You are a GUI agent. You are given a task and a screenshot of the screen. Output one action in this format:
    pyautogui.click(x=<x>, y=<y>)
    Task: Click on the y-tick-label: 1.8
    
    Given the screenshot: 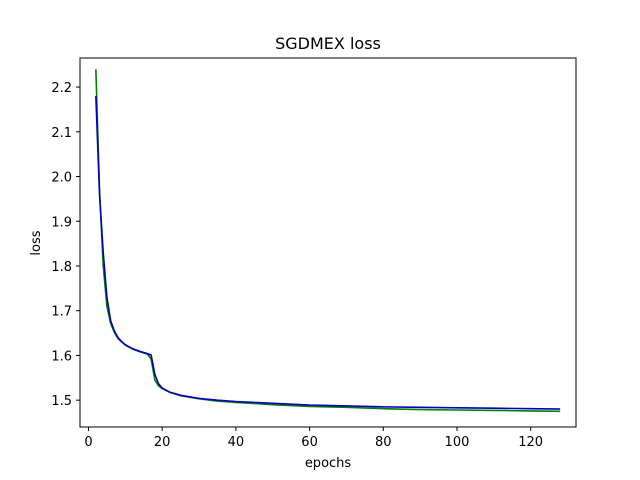 What is the action you would take?
    pyautogui.click(x=61, y=267)
    